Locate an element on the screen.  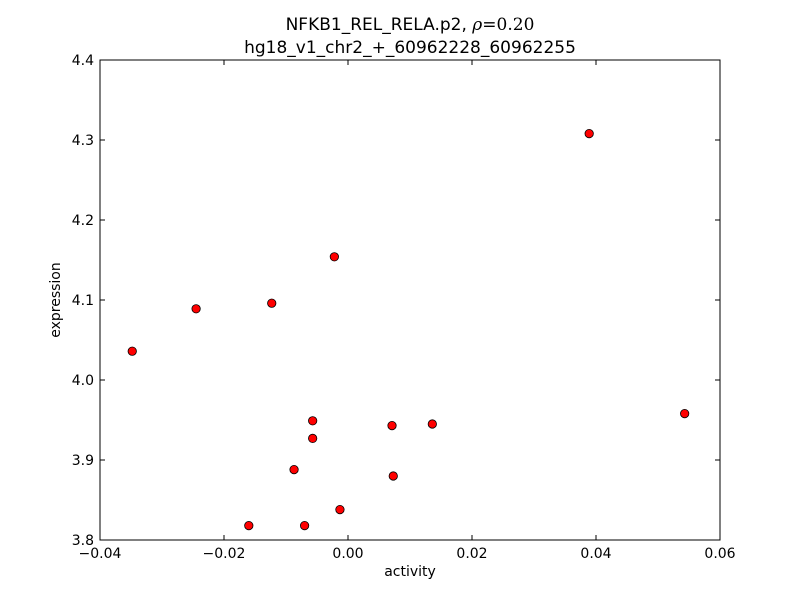
title-prefix: NFKB1_REL_RELA.p2, is located at coordinates (379, 25).